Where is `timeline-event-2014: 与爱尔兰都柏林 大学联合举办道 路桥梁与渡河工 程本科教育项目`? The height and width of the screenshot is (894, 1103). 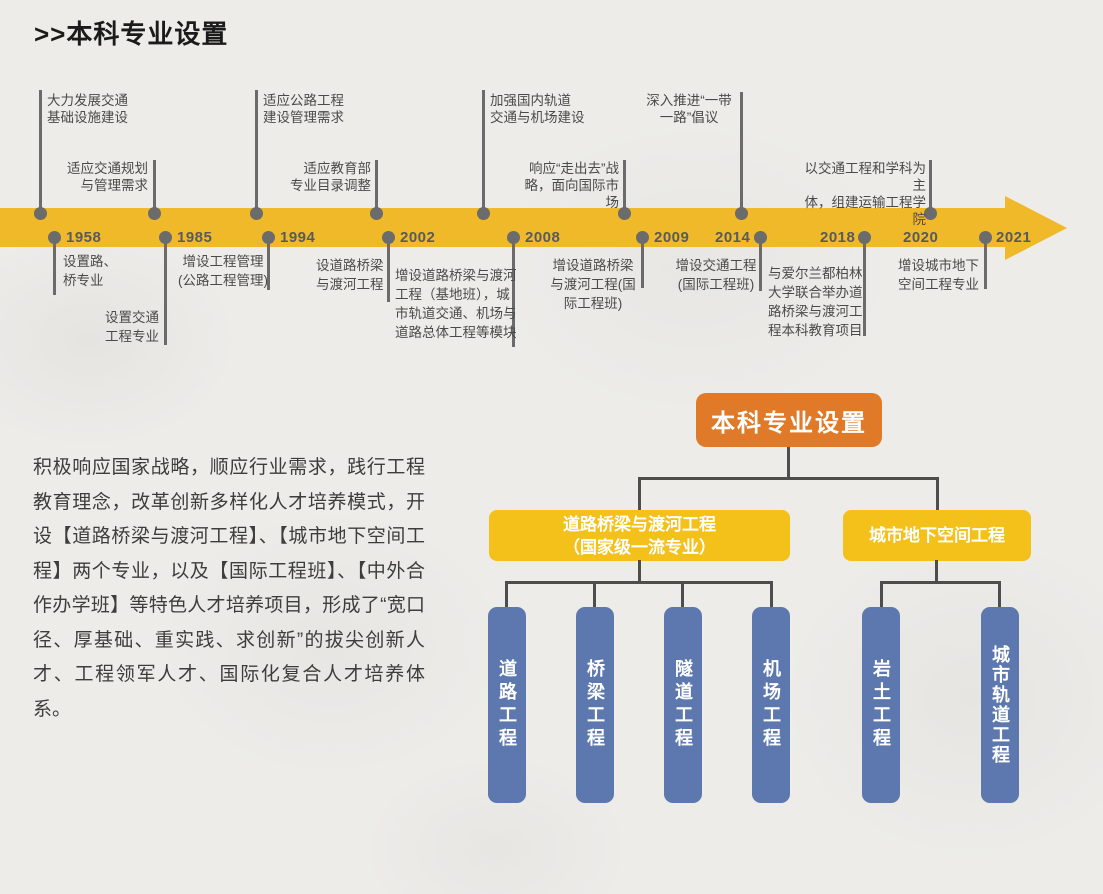 timeline-event-2014: 与爱尔兰都柏林 大学联合举办道 路桥梁与渡河工 程本科教育项目 is located at coordinates (815, 302).